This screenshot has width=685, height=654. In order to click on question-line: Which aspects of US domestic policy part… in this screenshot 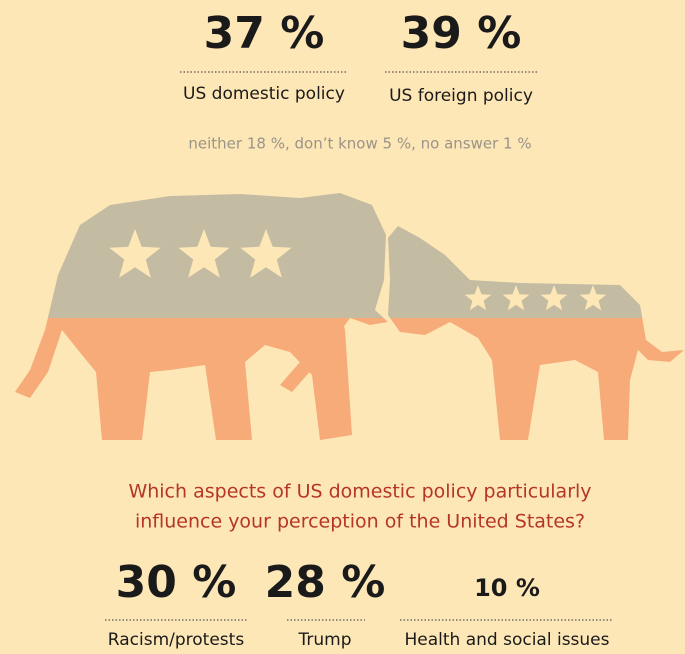, I will do `click(359, 492)`.